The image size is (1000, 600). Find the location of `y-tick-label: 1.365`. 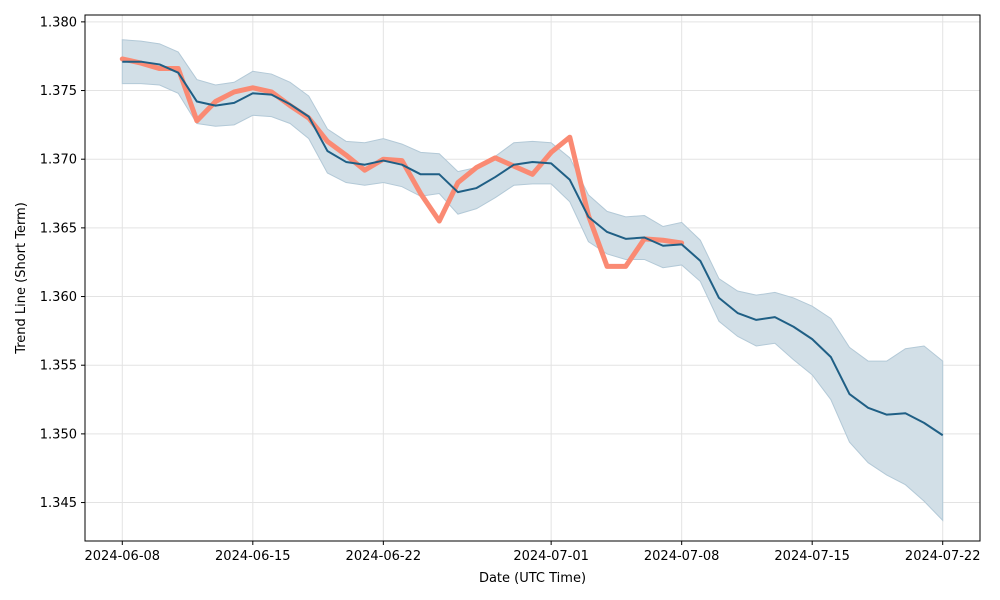

y-tick-label: 1.365 is located at coordinates (58, 228).